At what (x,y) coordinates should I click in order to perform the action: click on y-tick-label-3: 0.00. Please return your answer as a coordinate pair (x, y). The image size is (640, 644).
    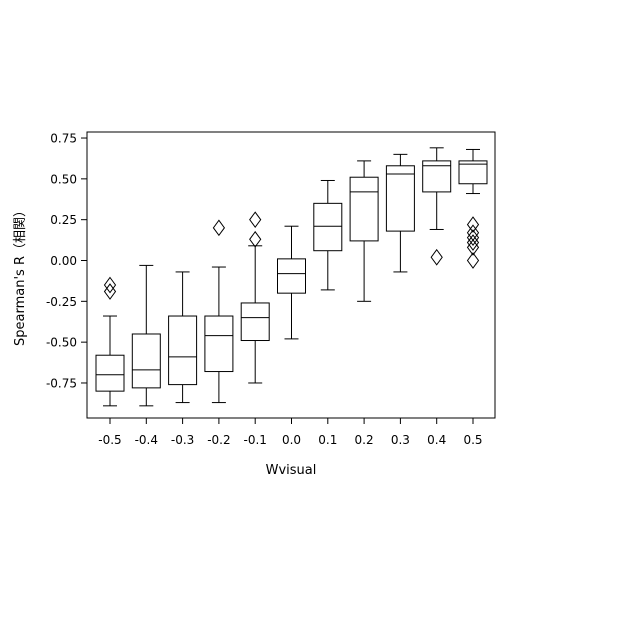
    Looking at the image, I should click on (63, 261).